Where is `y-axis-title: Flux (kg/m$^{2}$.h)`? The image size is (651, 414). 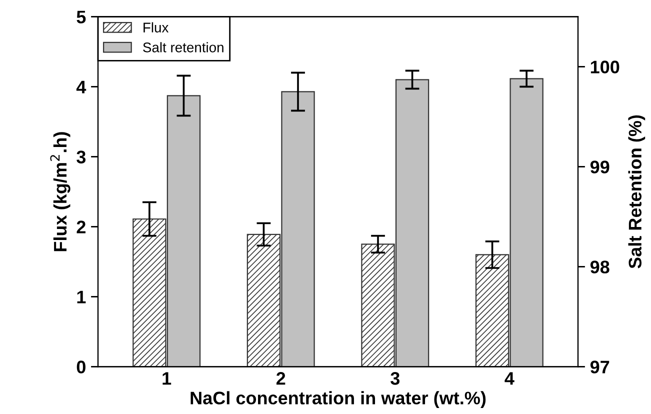 y-axis-title: Flux (kg/m$^{2}$.h) is located at coordinates (60, 192).